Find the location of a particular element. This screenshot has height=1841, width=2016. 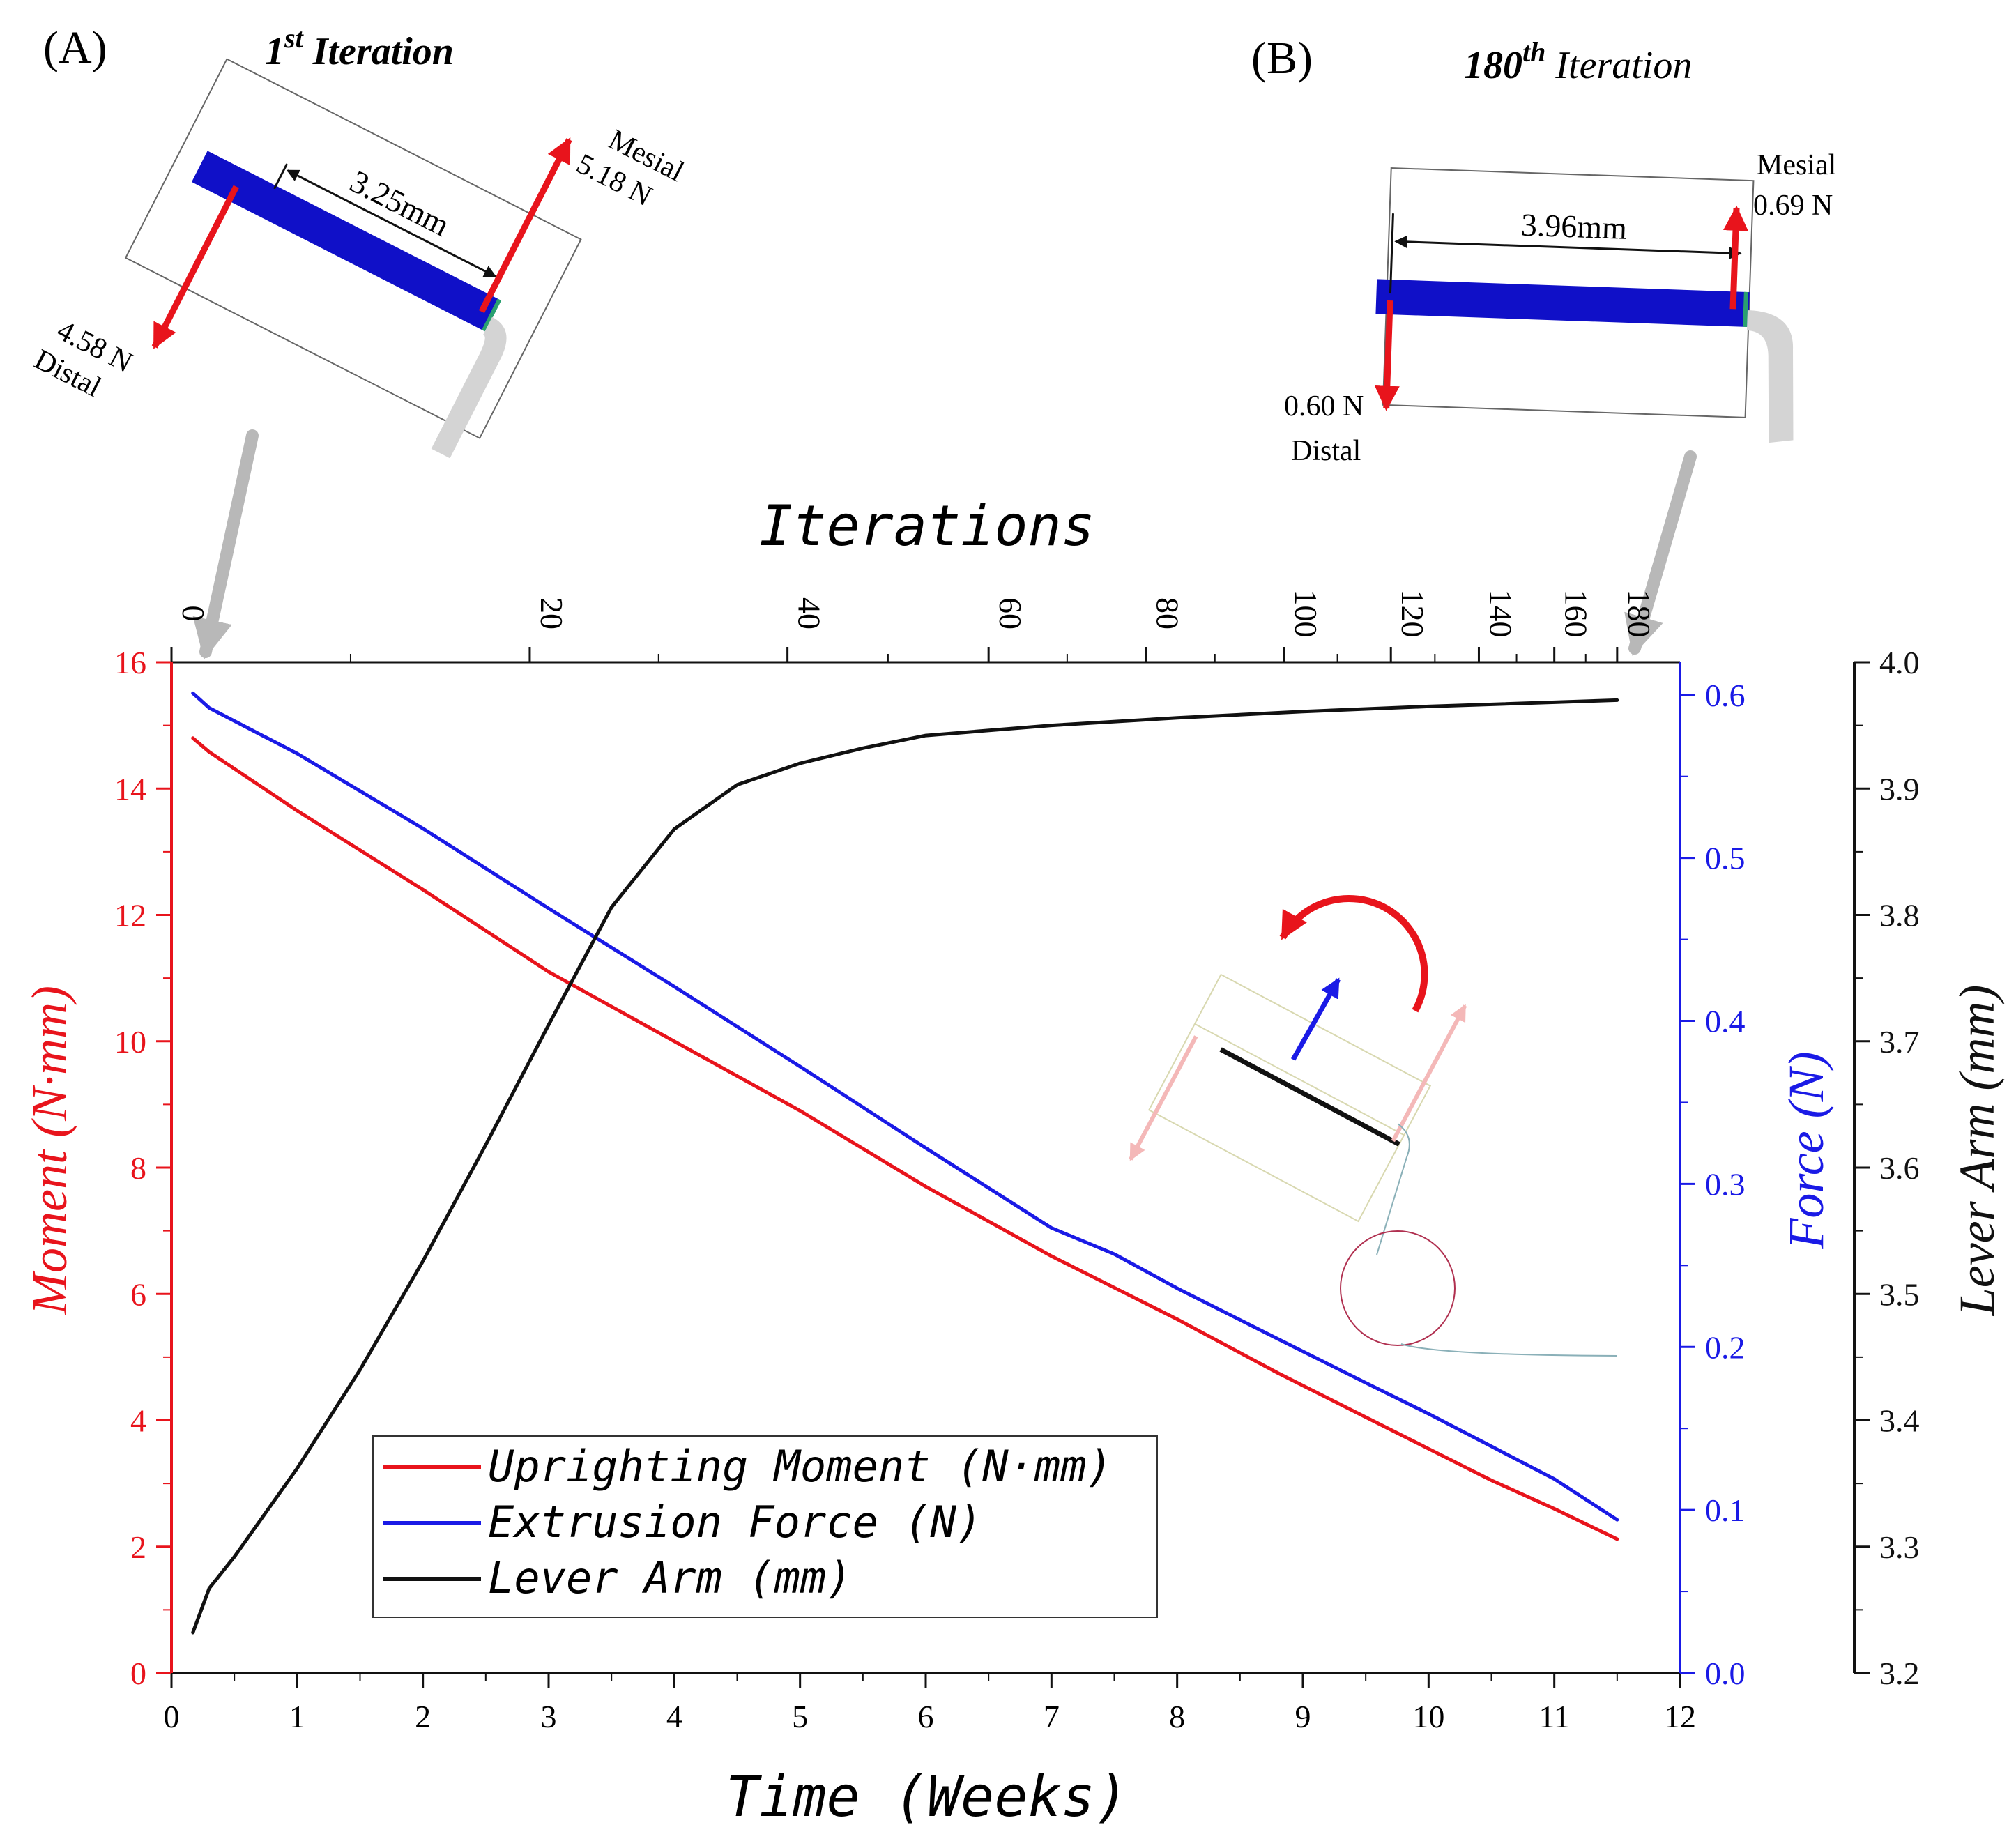

inset-outline-box is located at coordinates (1289, 1098).